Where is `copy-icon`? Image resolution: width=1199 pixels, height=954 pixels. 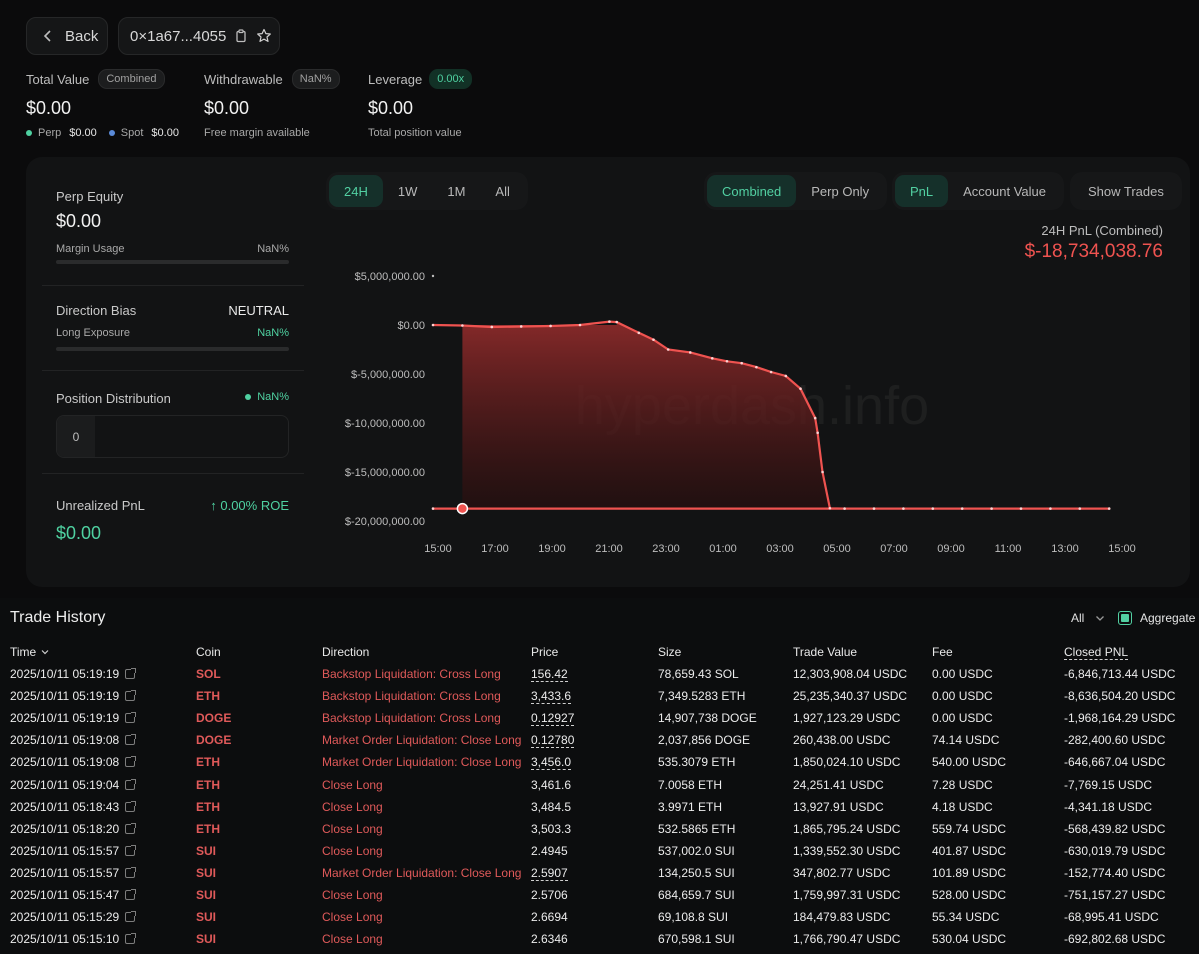
copy-icon is located at coordinates (241, 36).